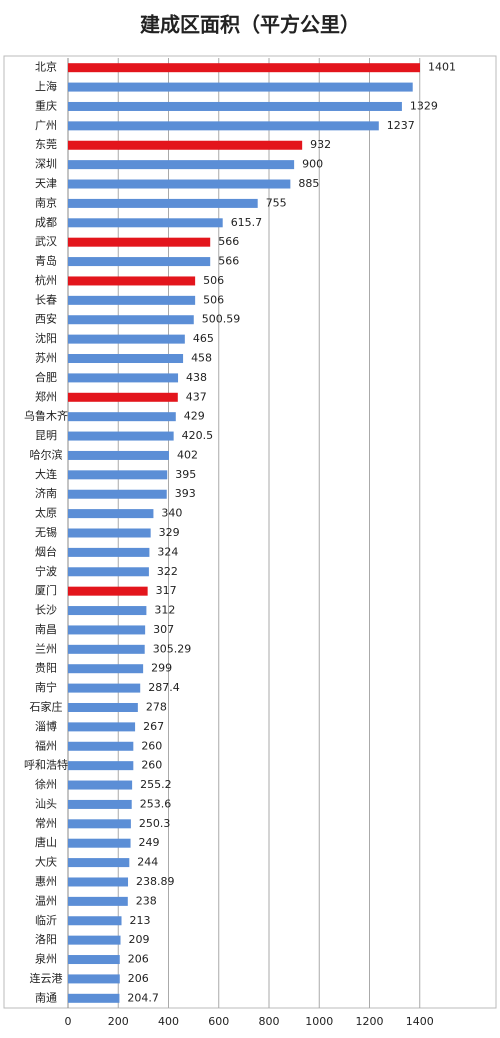 The width and height of the screenshot is (500, 1038). What do you see at coordinates (46, 920) in the screenshot?
I see `y-tick-label: 临沂` at bounding box center [46, 920].